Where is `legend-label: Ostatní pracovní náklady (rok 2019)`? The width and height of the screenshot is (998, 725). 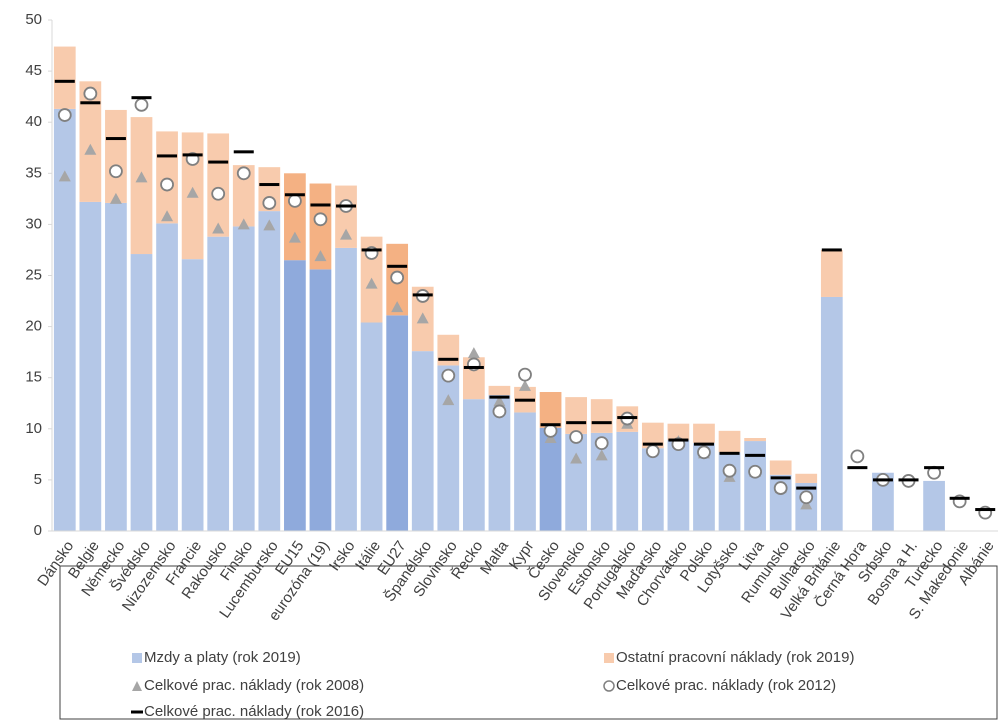 legend-label: Ostatní pracovní náklady (rok 2019) is located at coordinates (735, 657).